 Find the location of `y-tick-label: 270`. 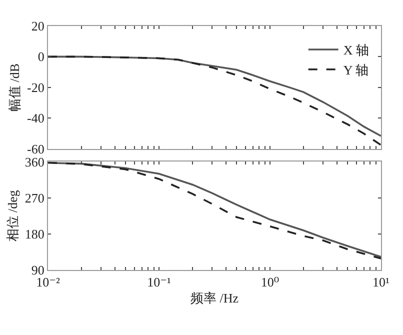

y-tick-label: 270 is located at coordinates (34, 198).